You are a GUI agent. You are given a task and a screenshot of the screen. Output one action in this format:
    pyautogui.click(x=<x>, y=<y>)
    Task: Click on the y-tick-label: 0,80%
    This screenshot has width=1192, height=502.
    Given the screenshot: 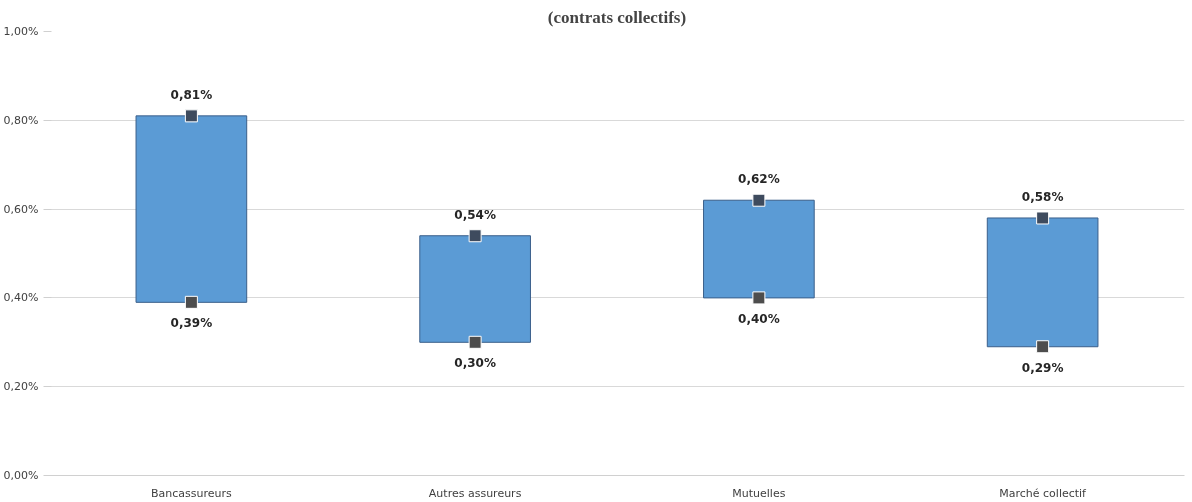 What is the action you would take?
    pyautogui.click(x=21, y=120)
    